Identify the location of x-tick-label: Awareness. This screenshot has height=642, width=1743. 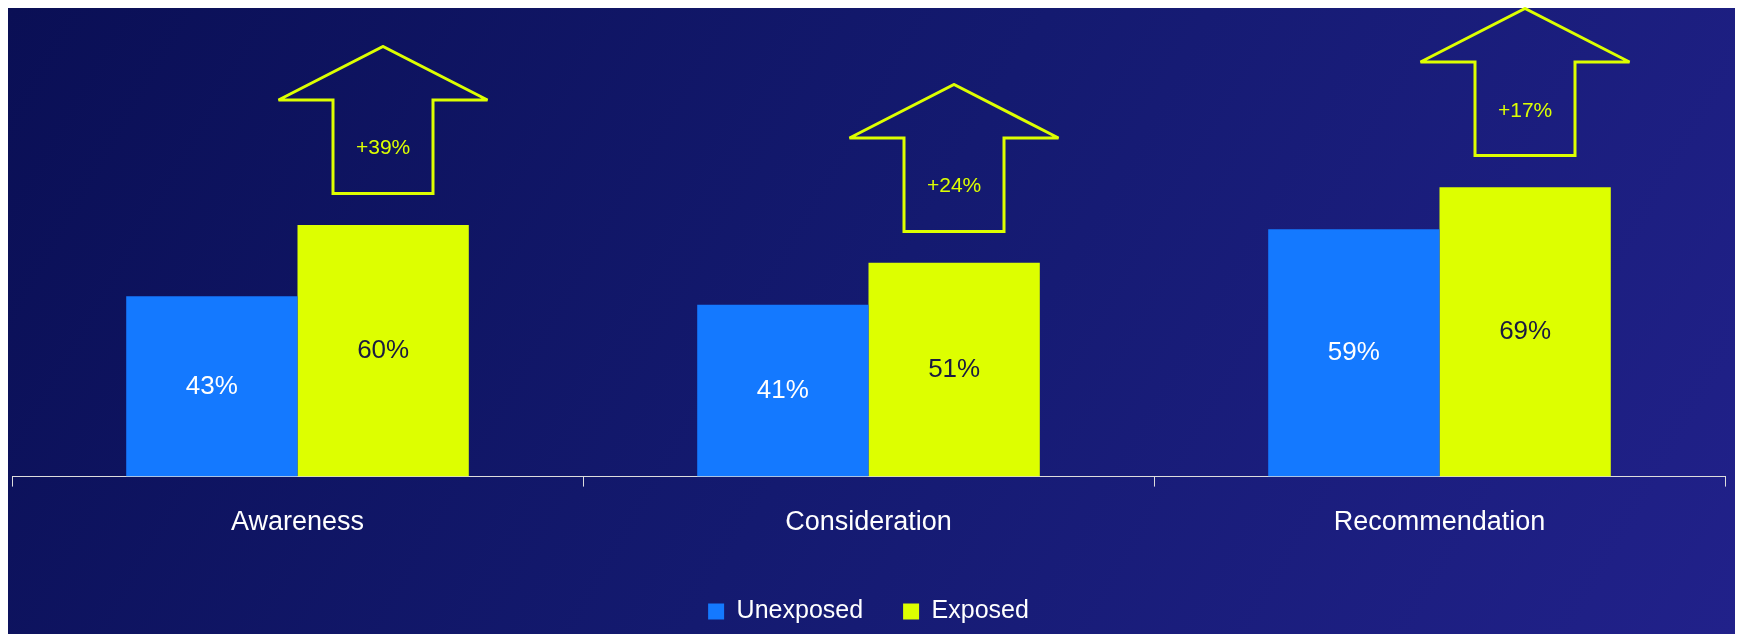
(297, 521).